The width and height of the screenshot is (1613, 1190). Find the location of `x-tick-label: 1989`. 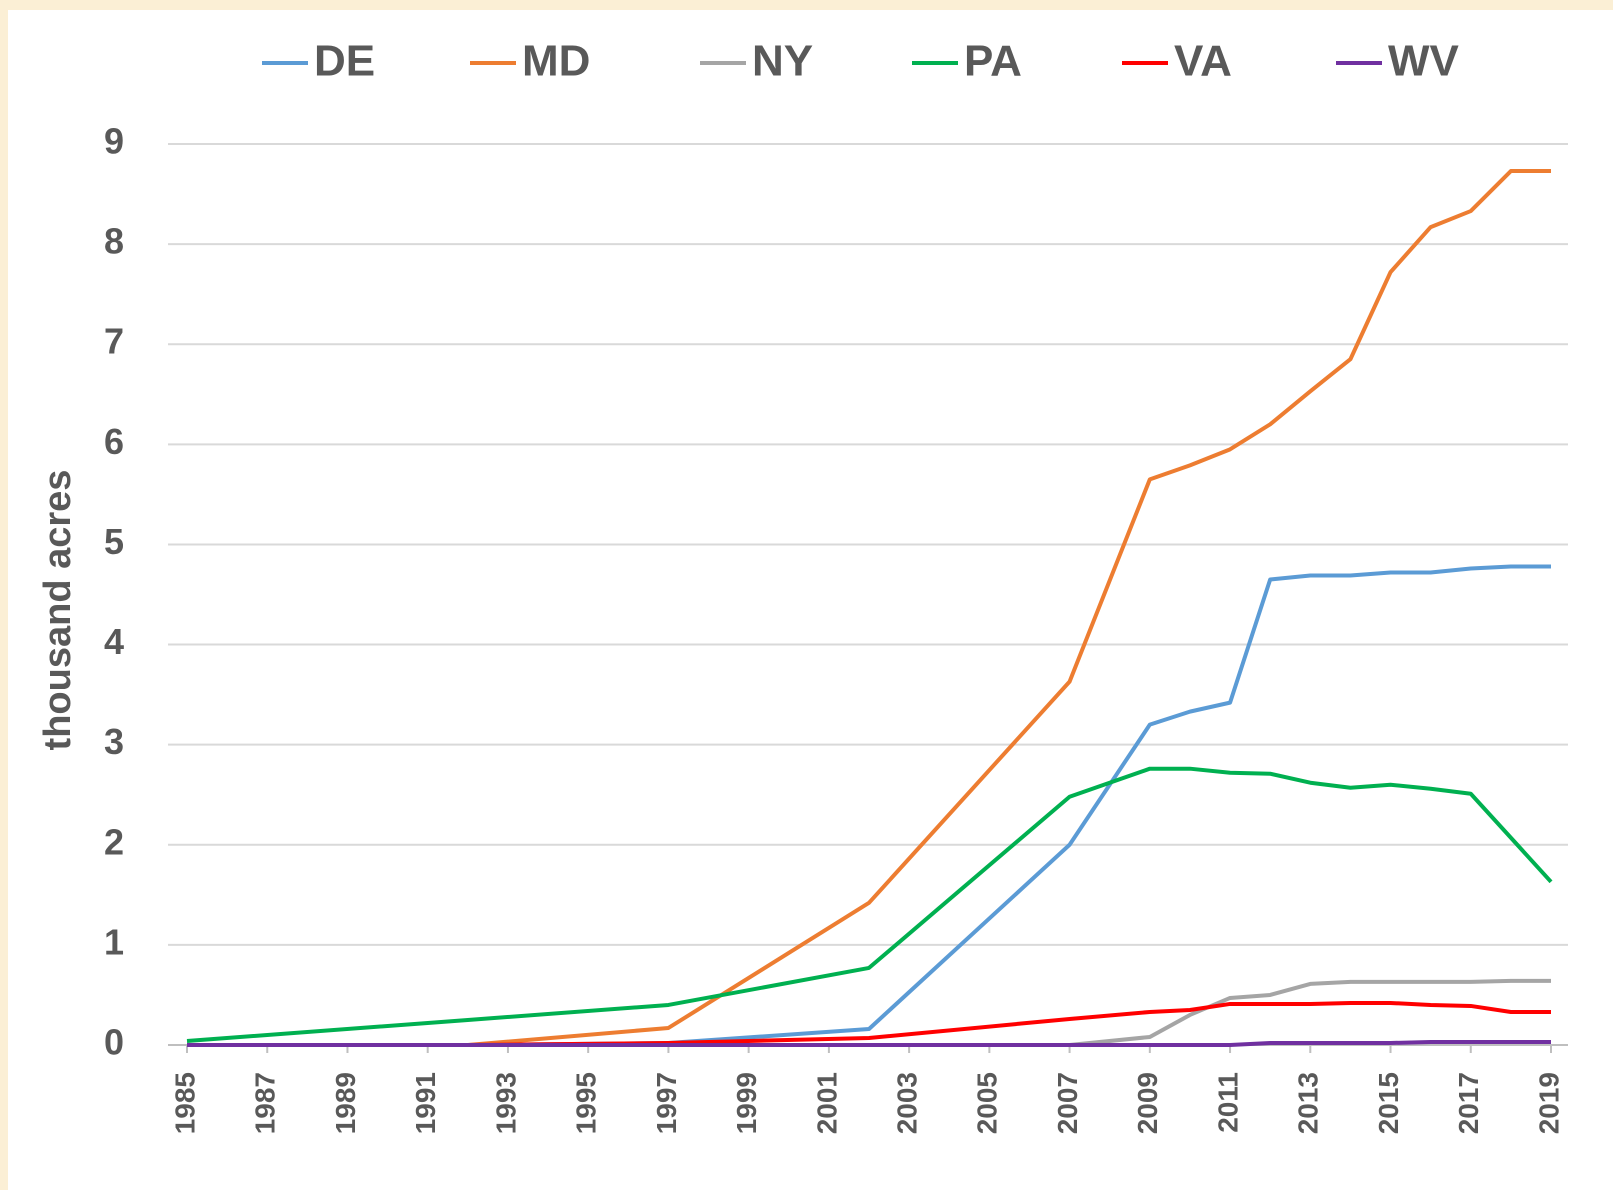

x-tick-label: 1989 is located at coordinates (345, 1103).